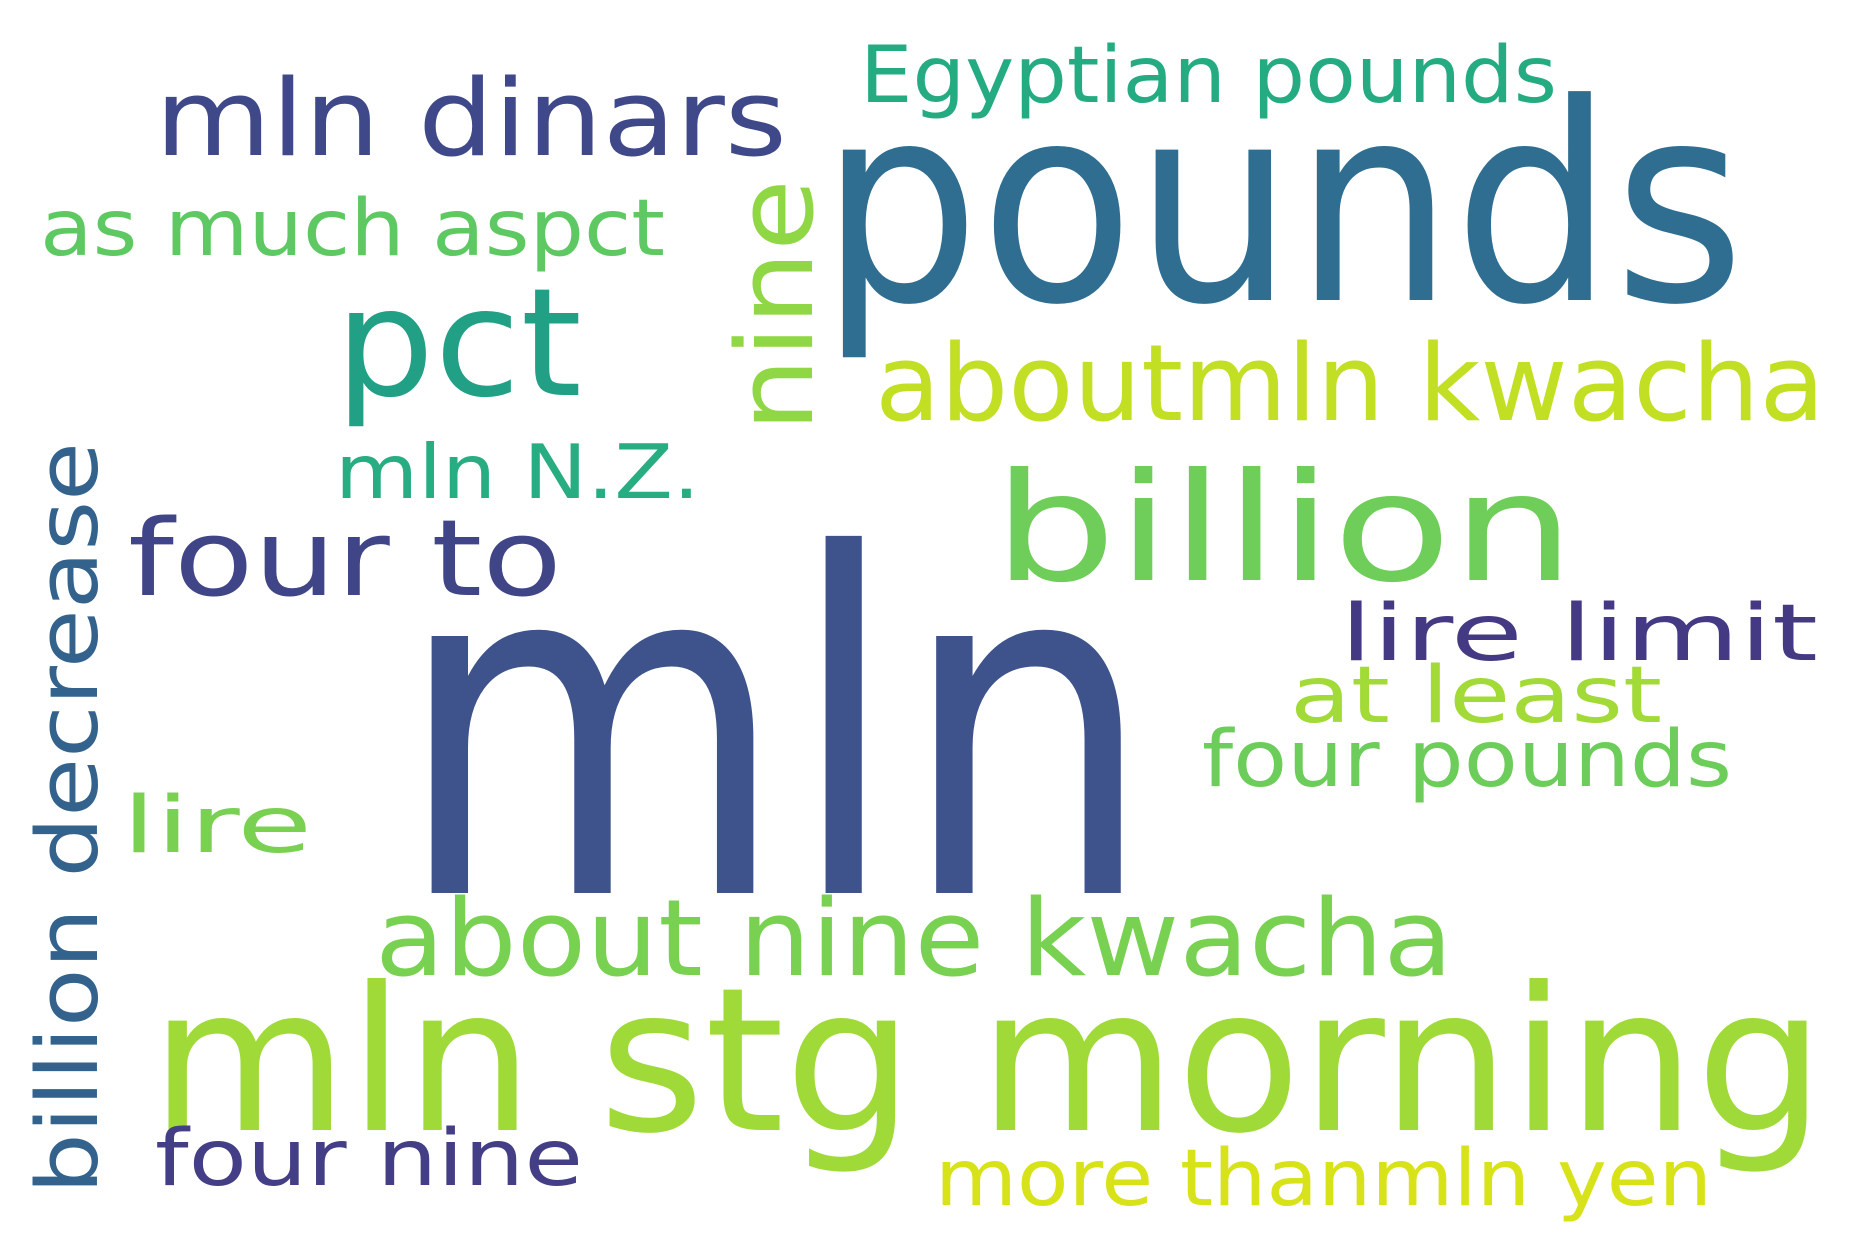 Image resolution: width=1859 pixels, height=1259 pixels. What do you see at coordinates (1284, 529) in the screenshot?
I see `word-billion: billion` at bounding box center [1284, 529].